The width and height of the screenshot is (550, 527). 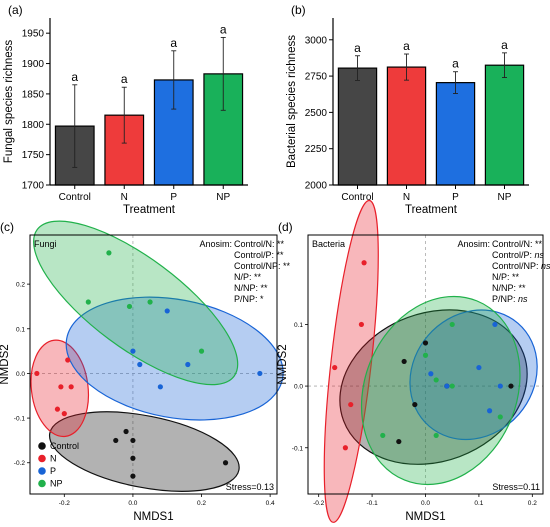 What do you see at coordinates (247, 288) in the screenshot?
I see `anosim-pair: N/NP:` at bounding box center [247, 288].